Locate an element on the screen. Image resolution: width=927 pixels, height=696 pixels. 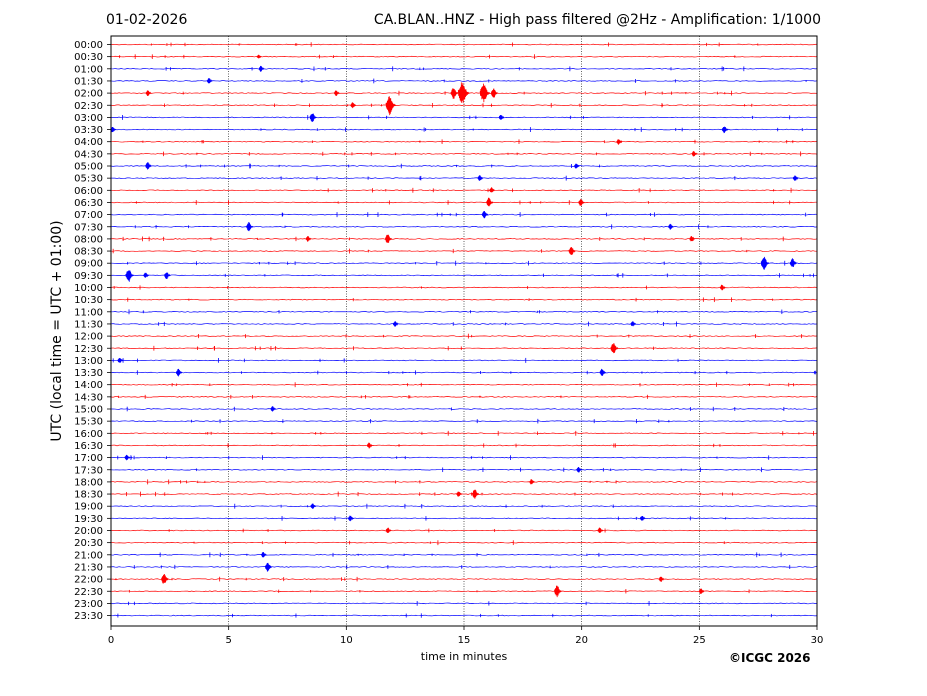
x-tick-label: 10 is located at coordinates (346, 640).